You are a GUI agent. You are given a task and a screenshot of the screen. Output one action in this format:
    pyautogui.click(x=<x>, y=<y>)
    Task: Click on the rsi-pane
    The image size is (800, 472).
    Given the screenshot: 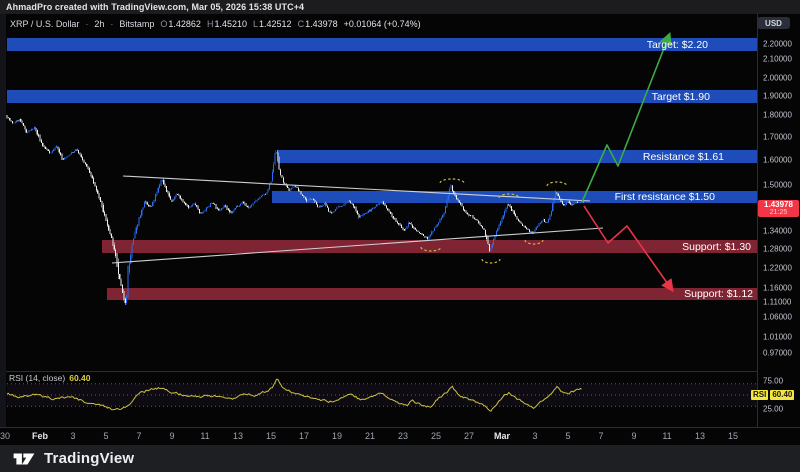 What is the action you would take?
    pyautogui.click(x=381, y=395)
    